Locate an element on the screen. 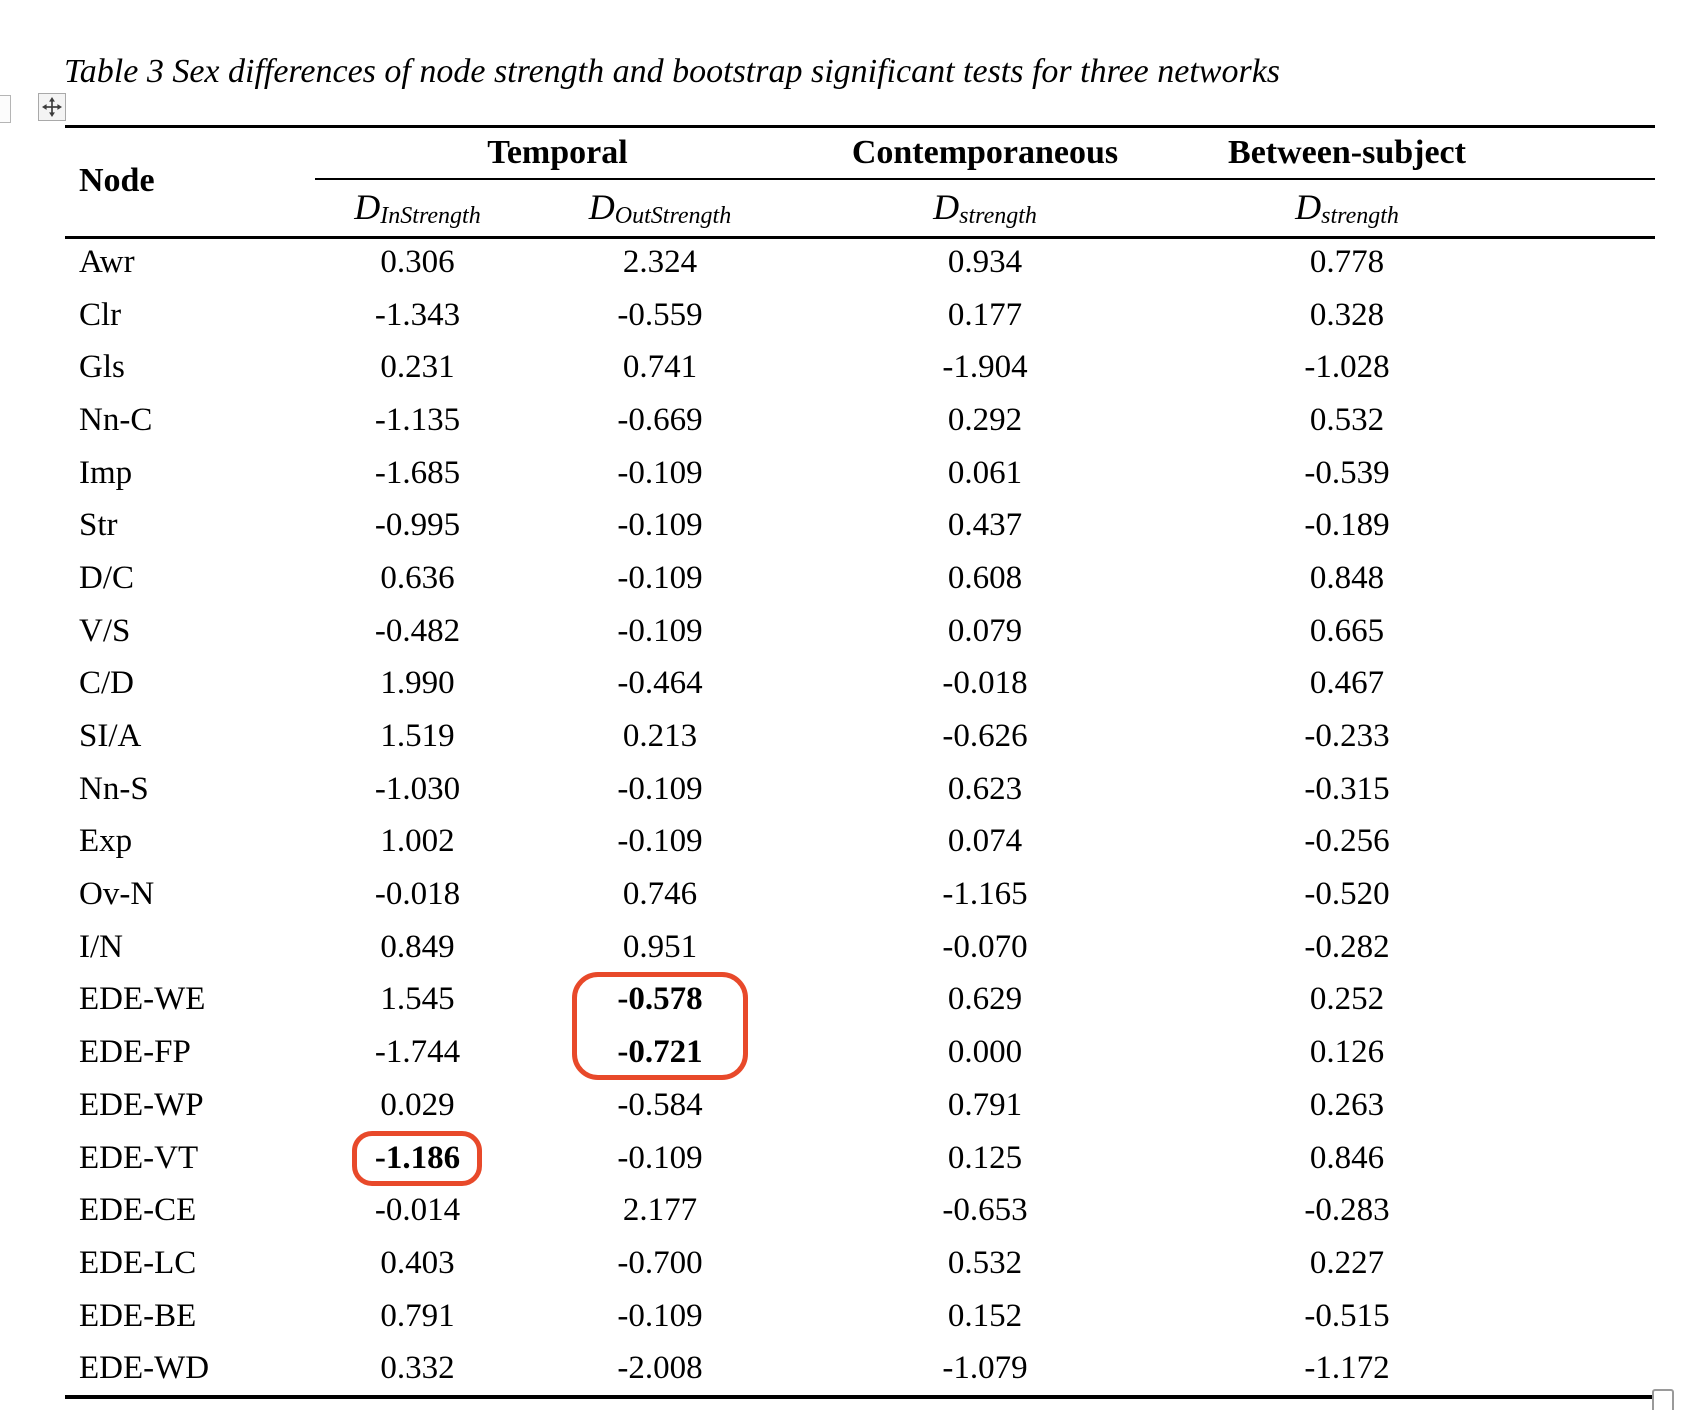 The width and height of the screenshot is (1696, 1410). row-node-label: Imp is located at coordinates (106, 472).